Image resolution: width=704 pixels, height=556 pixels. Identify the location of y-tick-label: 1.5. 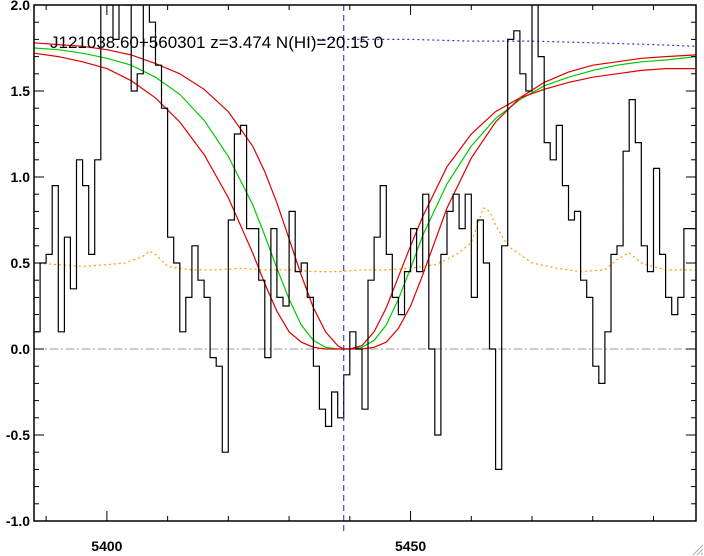
(21, 91).